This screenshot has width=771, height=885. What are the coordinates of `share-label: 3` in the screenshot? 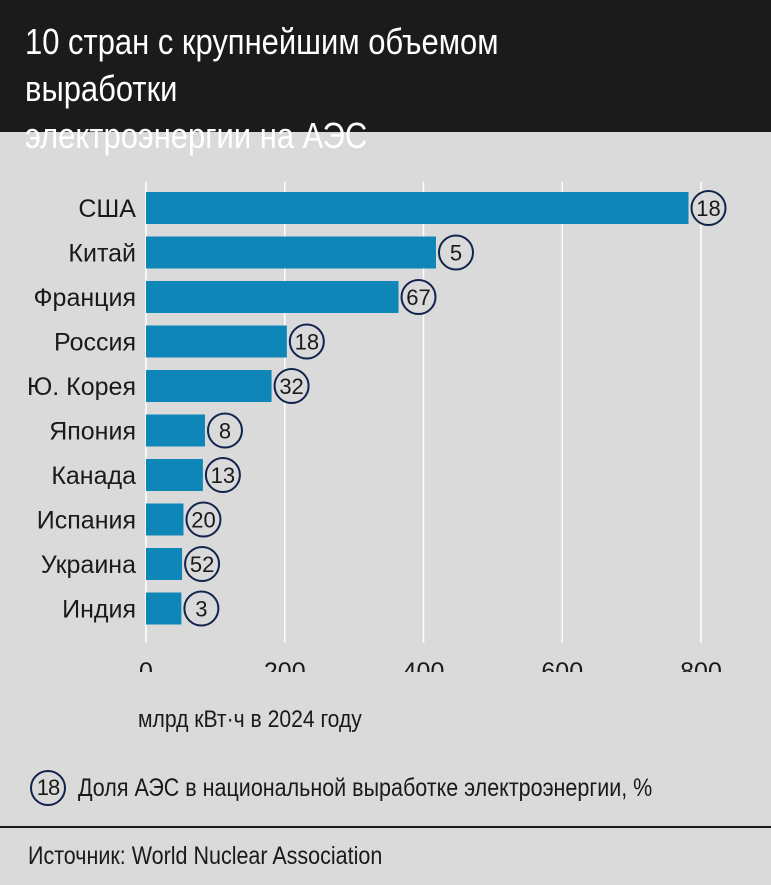 It's located at (201, 609).